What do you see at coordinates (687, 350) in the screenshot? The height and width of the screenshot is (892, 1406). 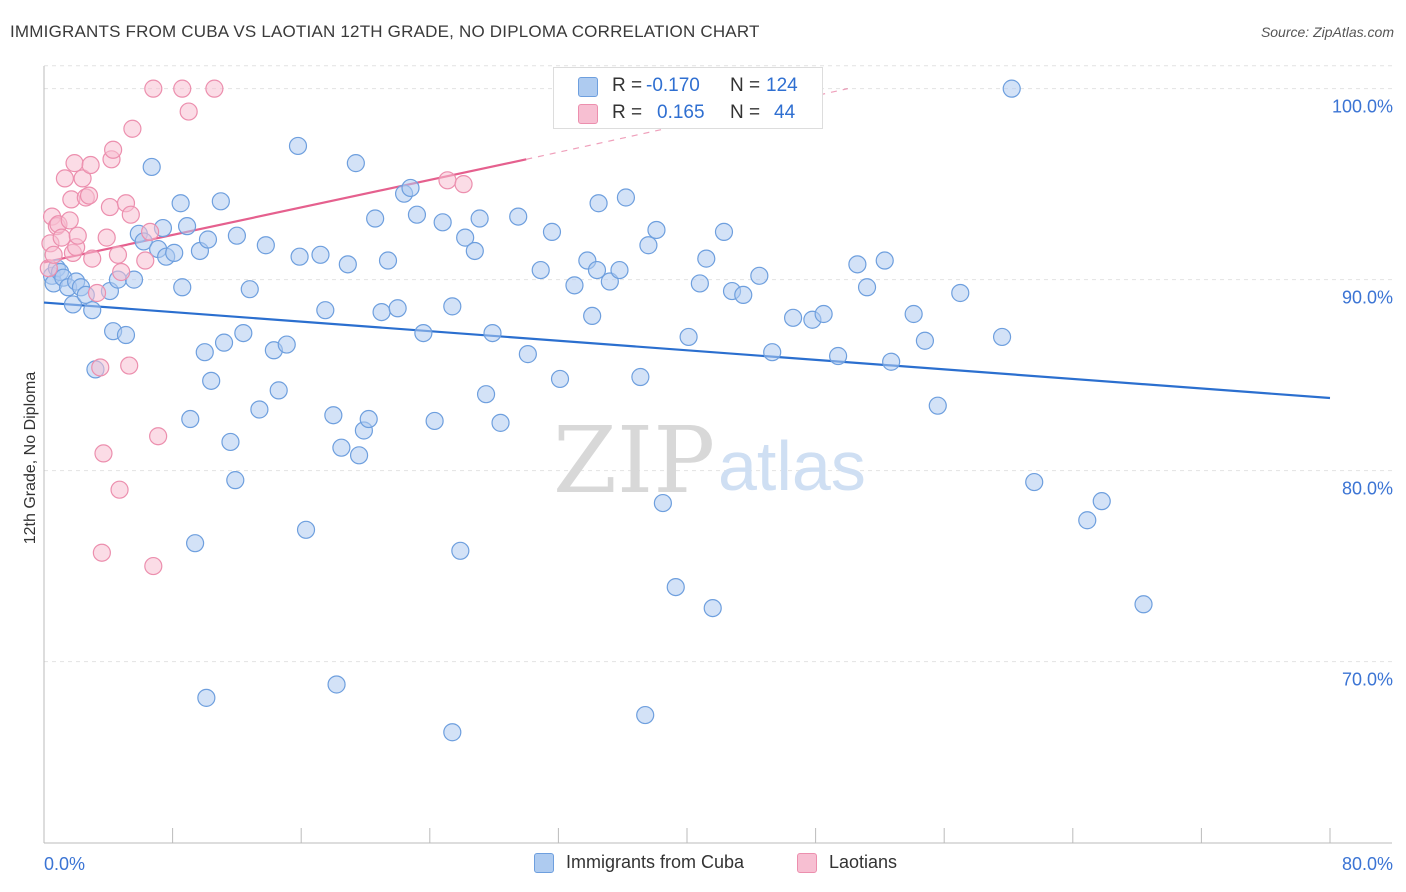 I see `trend-line-cuba` at bounding box center [687, 350].